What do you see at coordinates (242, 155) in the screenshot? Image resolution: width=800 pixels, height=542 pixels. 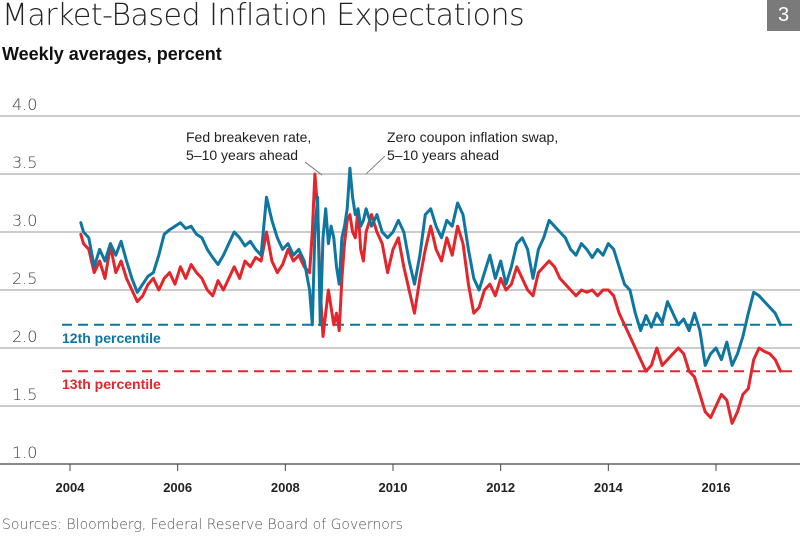 I see `annotation-breakeven-line2: 5–10 years ahead` at bounding box center [242, 155].